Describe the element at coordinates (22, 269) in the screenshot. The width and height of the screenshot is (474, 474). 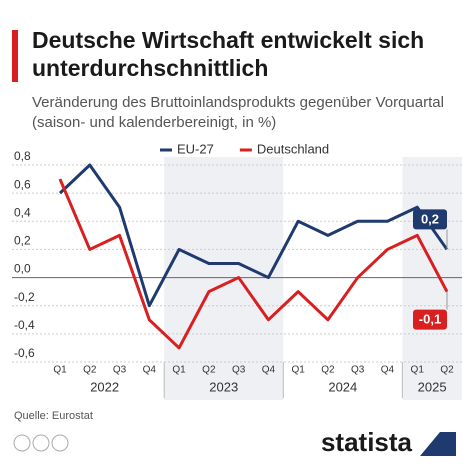
I see `y-tick-label: 0,0` at that location.